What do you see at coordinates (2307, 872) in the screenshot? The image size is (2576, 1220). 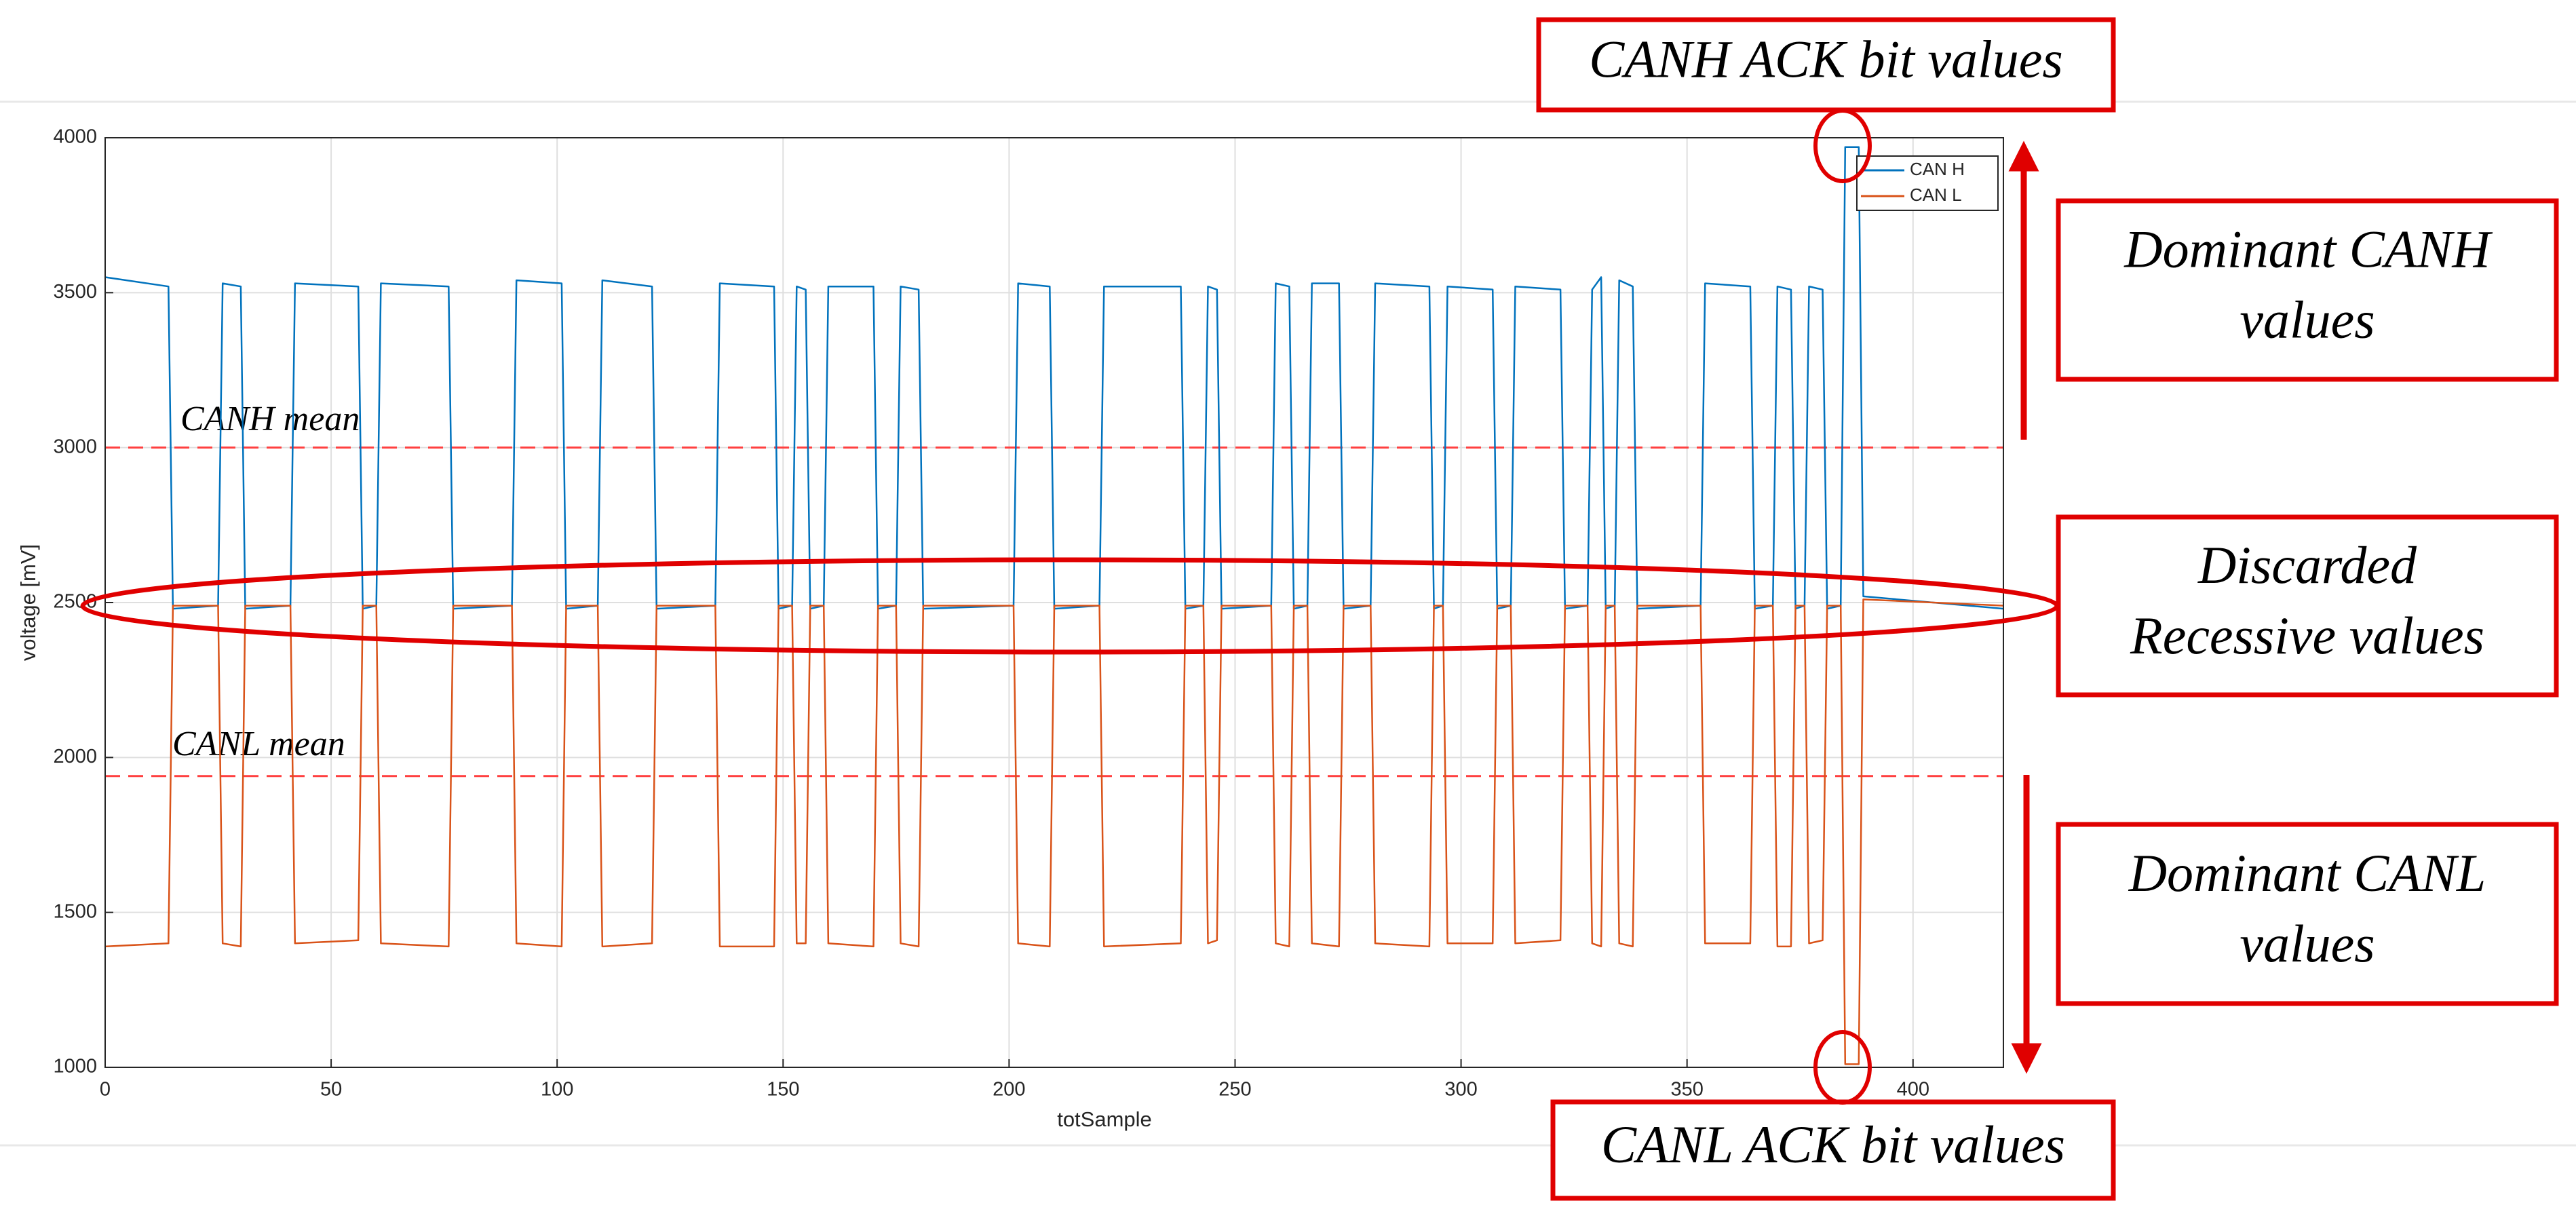 I see `annotation-text: Dominant CANL` at bounding box center [2307, 872].